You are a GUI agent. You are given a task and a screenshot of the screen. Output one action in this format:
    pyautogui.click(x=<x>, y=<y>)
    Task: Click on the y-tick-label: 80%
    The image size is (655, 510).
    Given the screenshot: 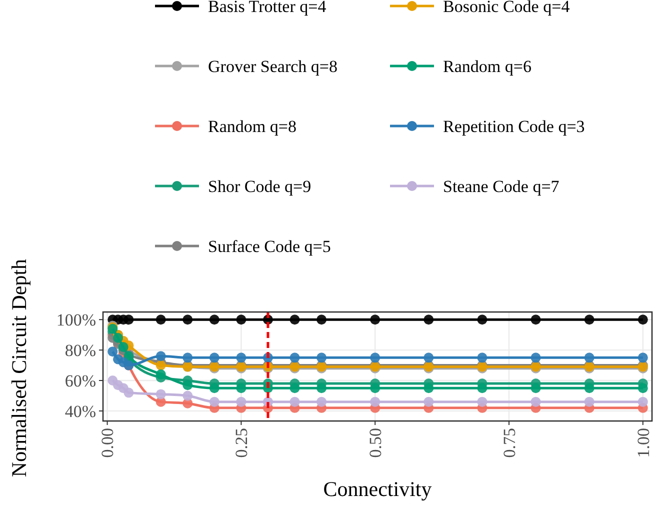 What is the action you would take?
    pyautogui.click(x=80, y=350)
    